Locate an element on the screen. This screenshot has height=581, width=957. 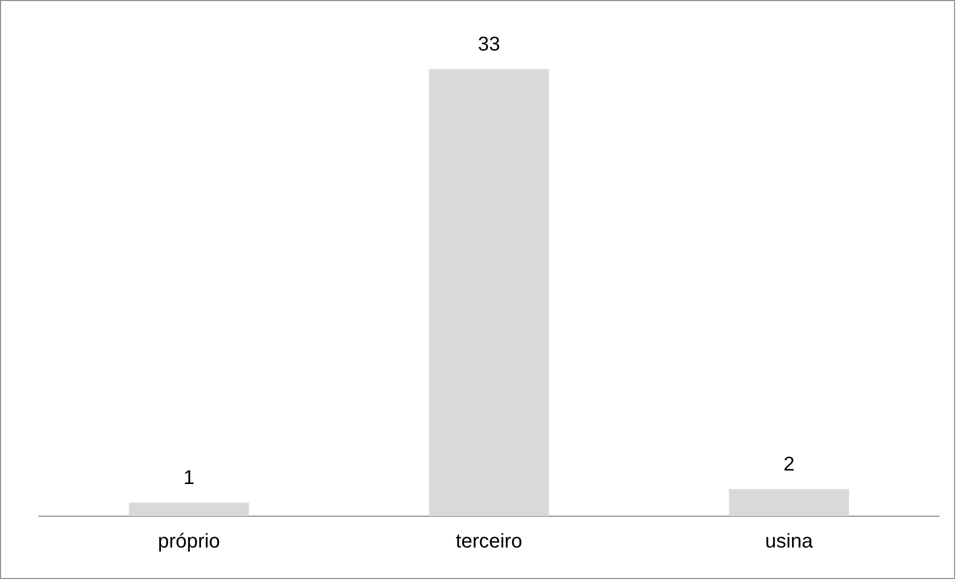
x-tick-label: terceiro is located at coordinates (489, 541).